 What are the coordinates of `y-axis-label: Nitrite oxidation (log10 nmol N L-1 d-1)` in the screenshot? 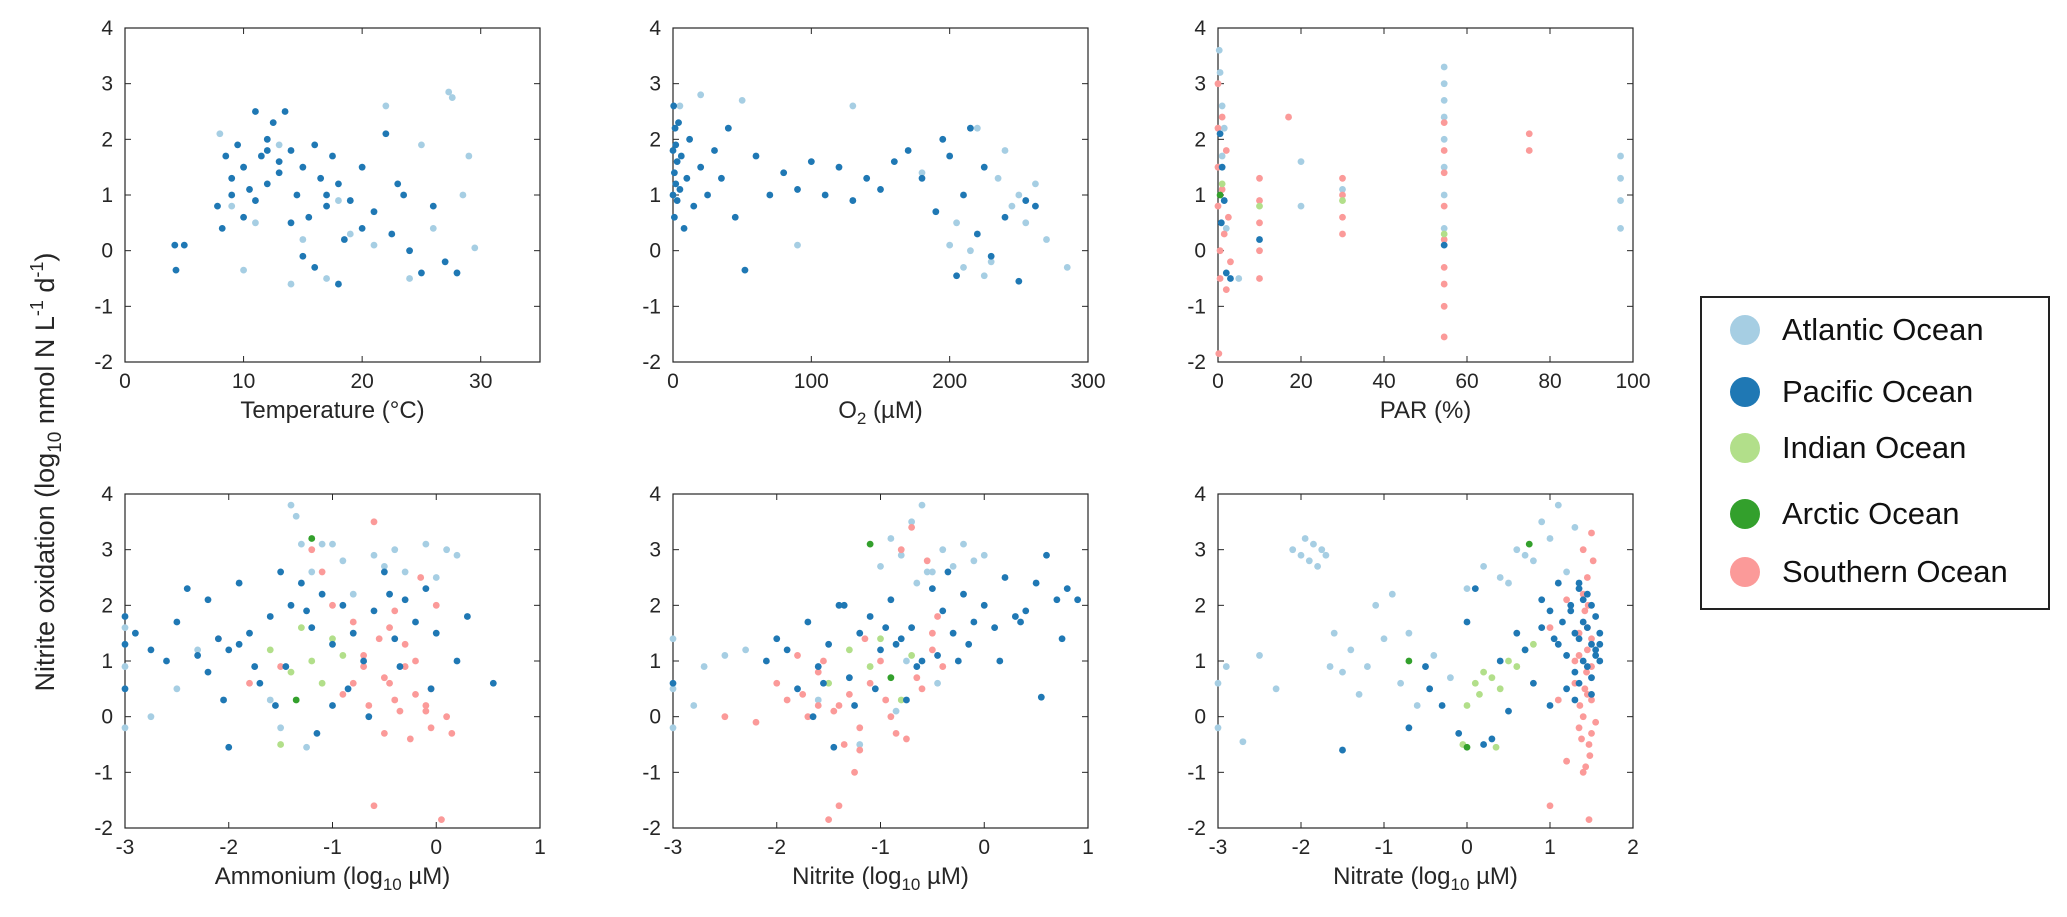 It's located at (46, 472).